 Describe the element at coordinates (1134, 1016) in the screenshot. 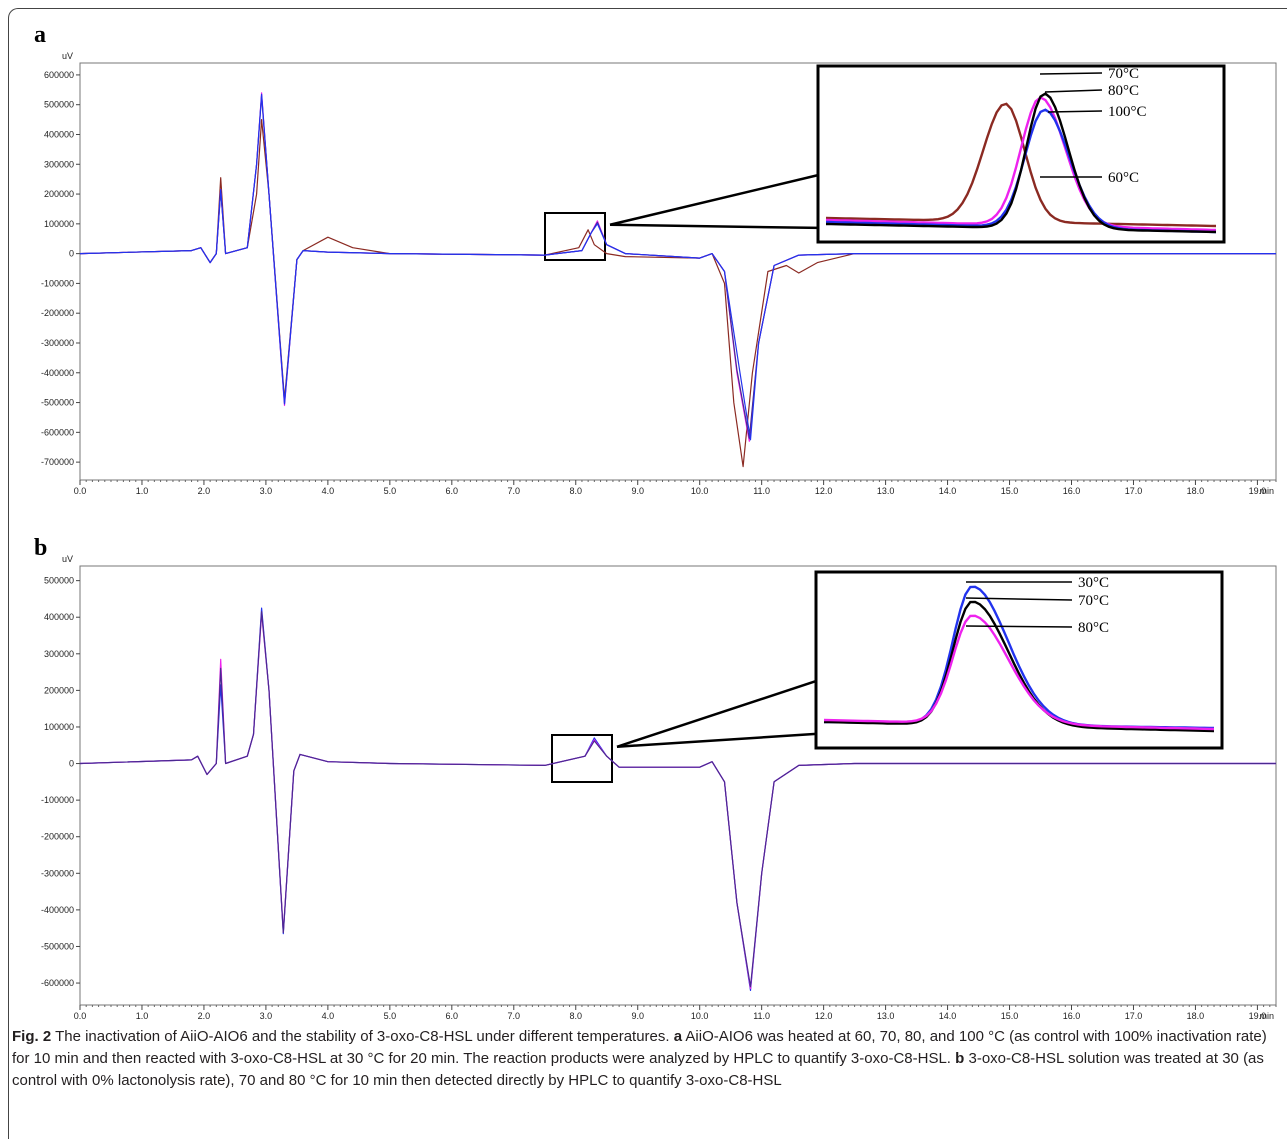

I see `x-tick-label: 17.0` at that location.